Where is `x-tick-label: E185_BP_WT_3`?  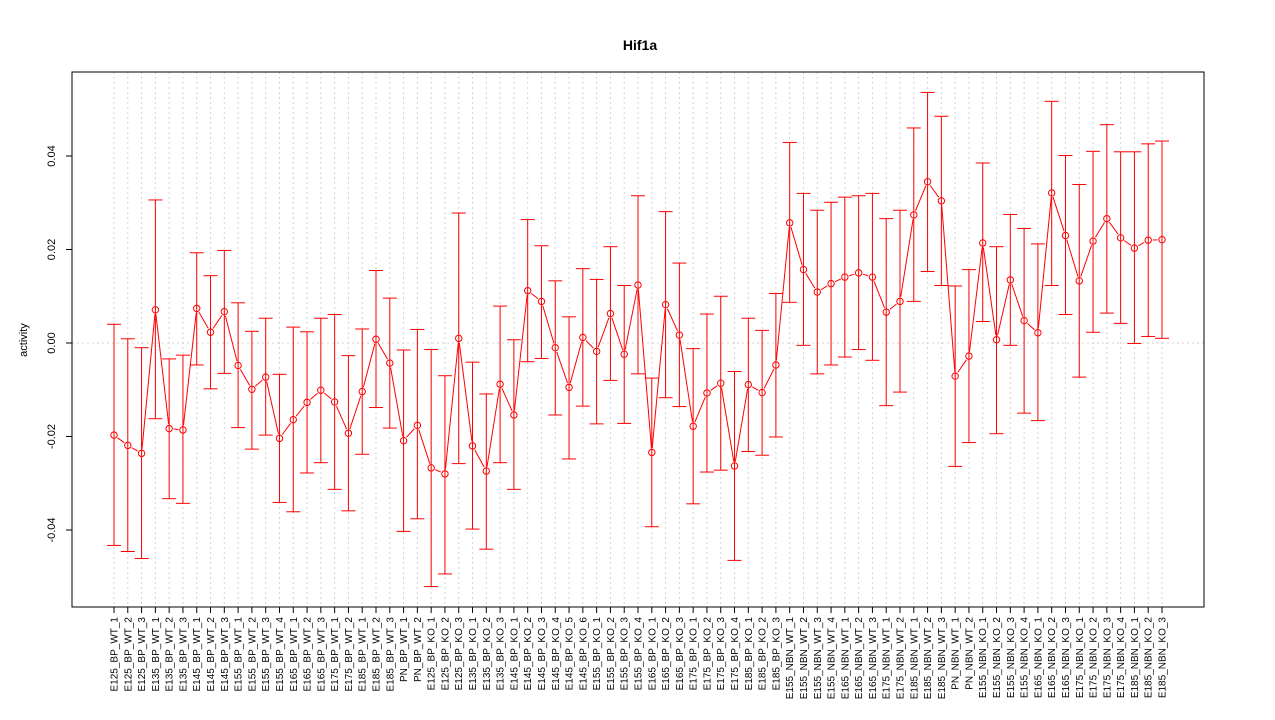
x-tick-label: E185_BP_WT_3 is located at coordinates (390, 654).